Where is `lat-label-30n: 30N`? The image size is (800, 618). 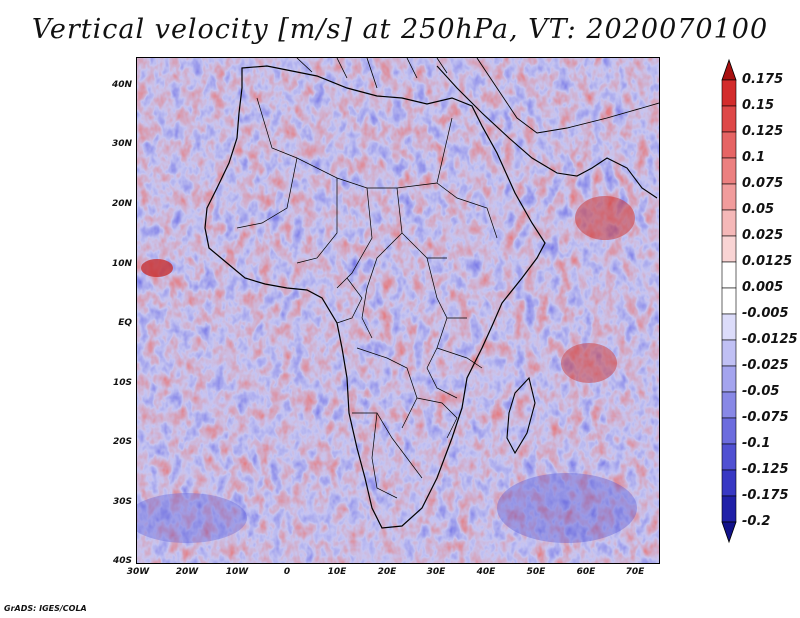 lat-label-30n: 30N is located at coordinates (121, 144).